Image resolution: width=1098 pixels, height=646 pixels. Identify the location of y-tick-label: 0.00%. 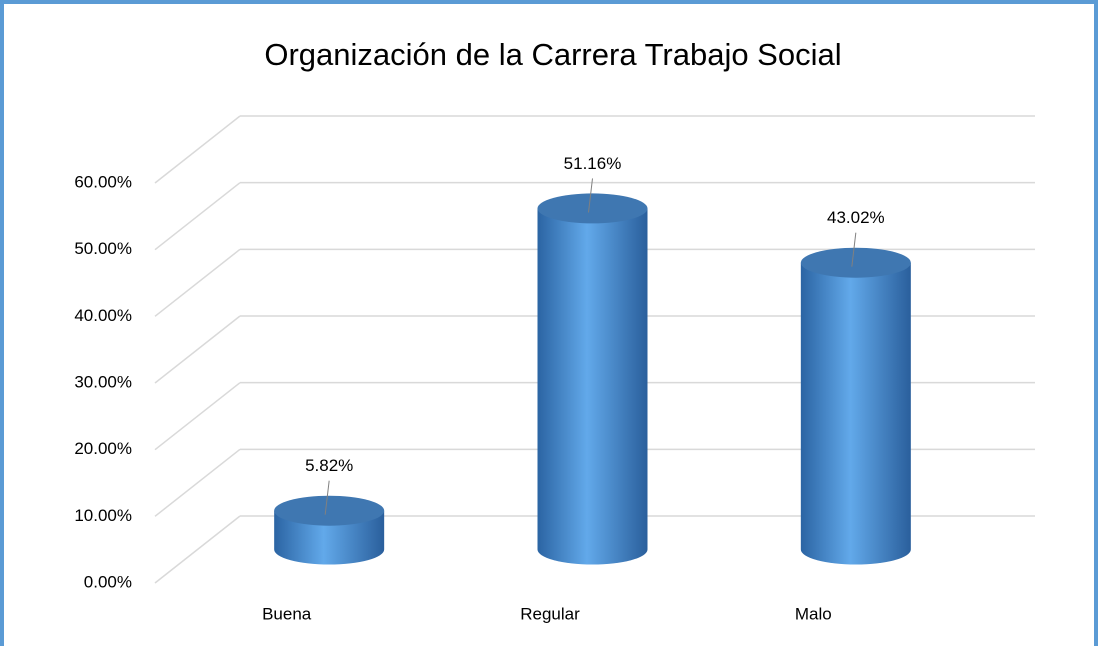
(108, 581).